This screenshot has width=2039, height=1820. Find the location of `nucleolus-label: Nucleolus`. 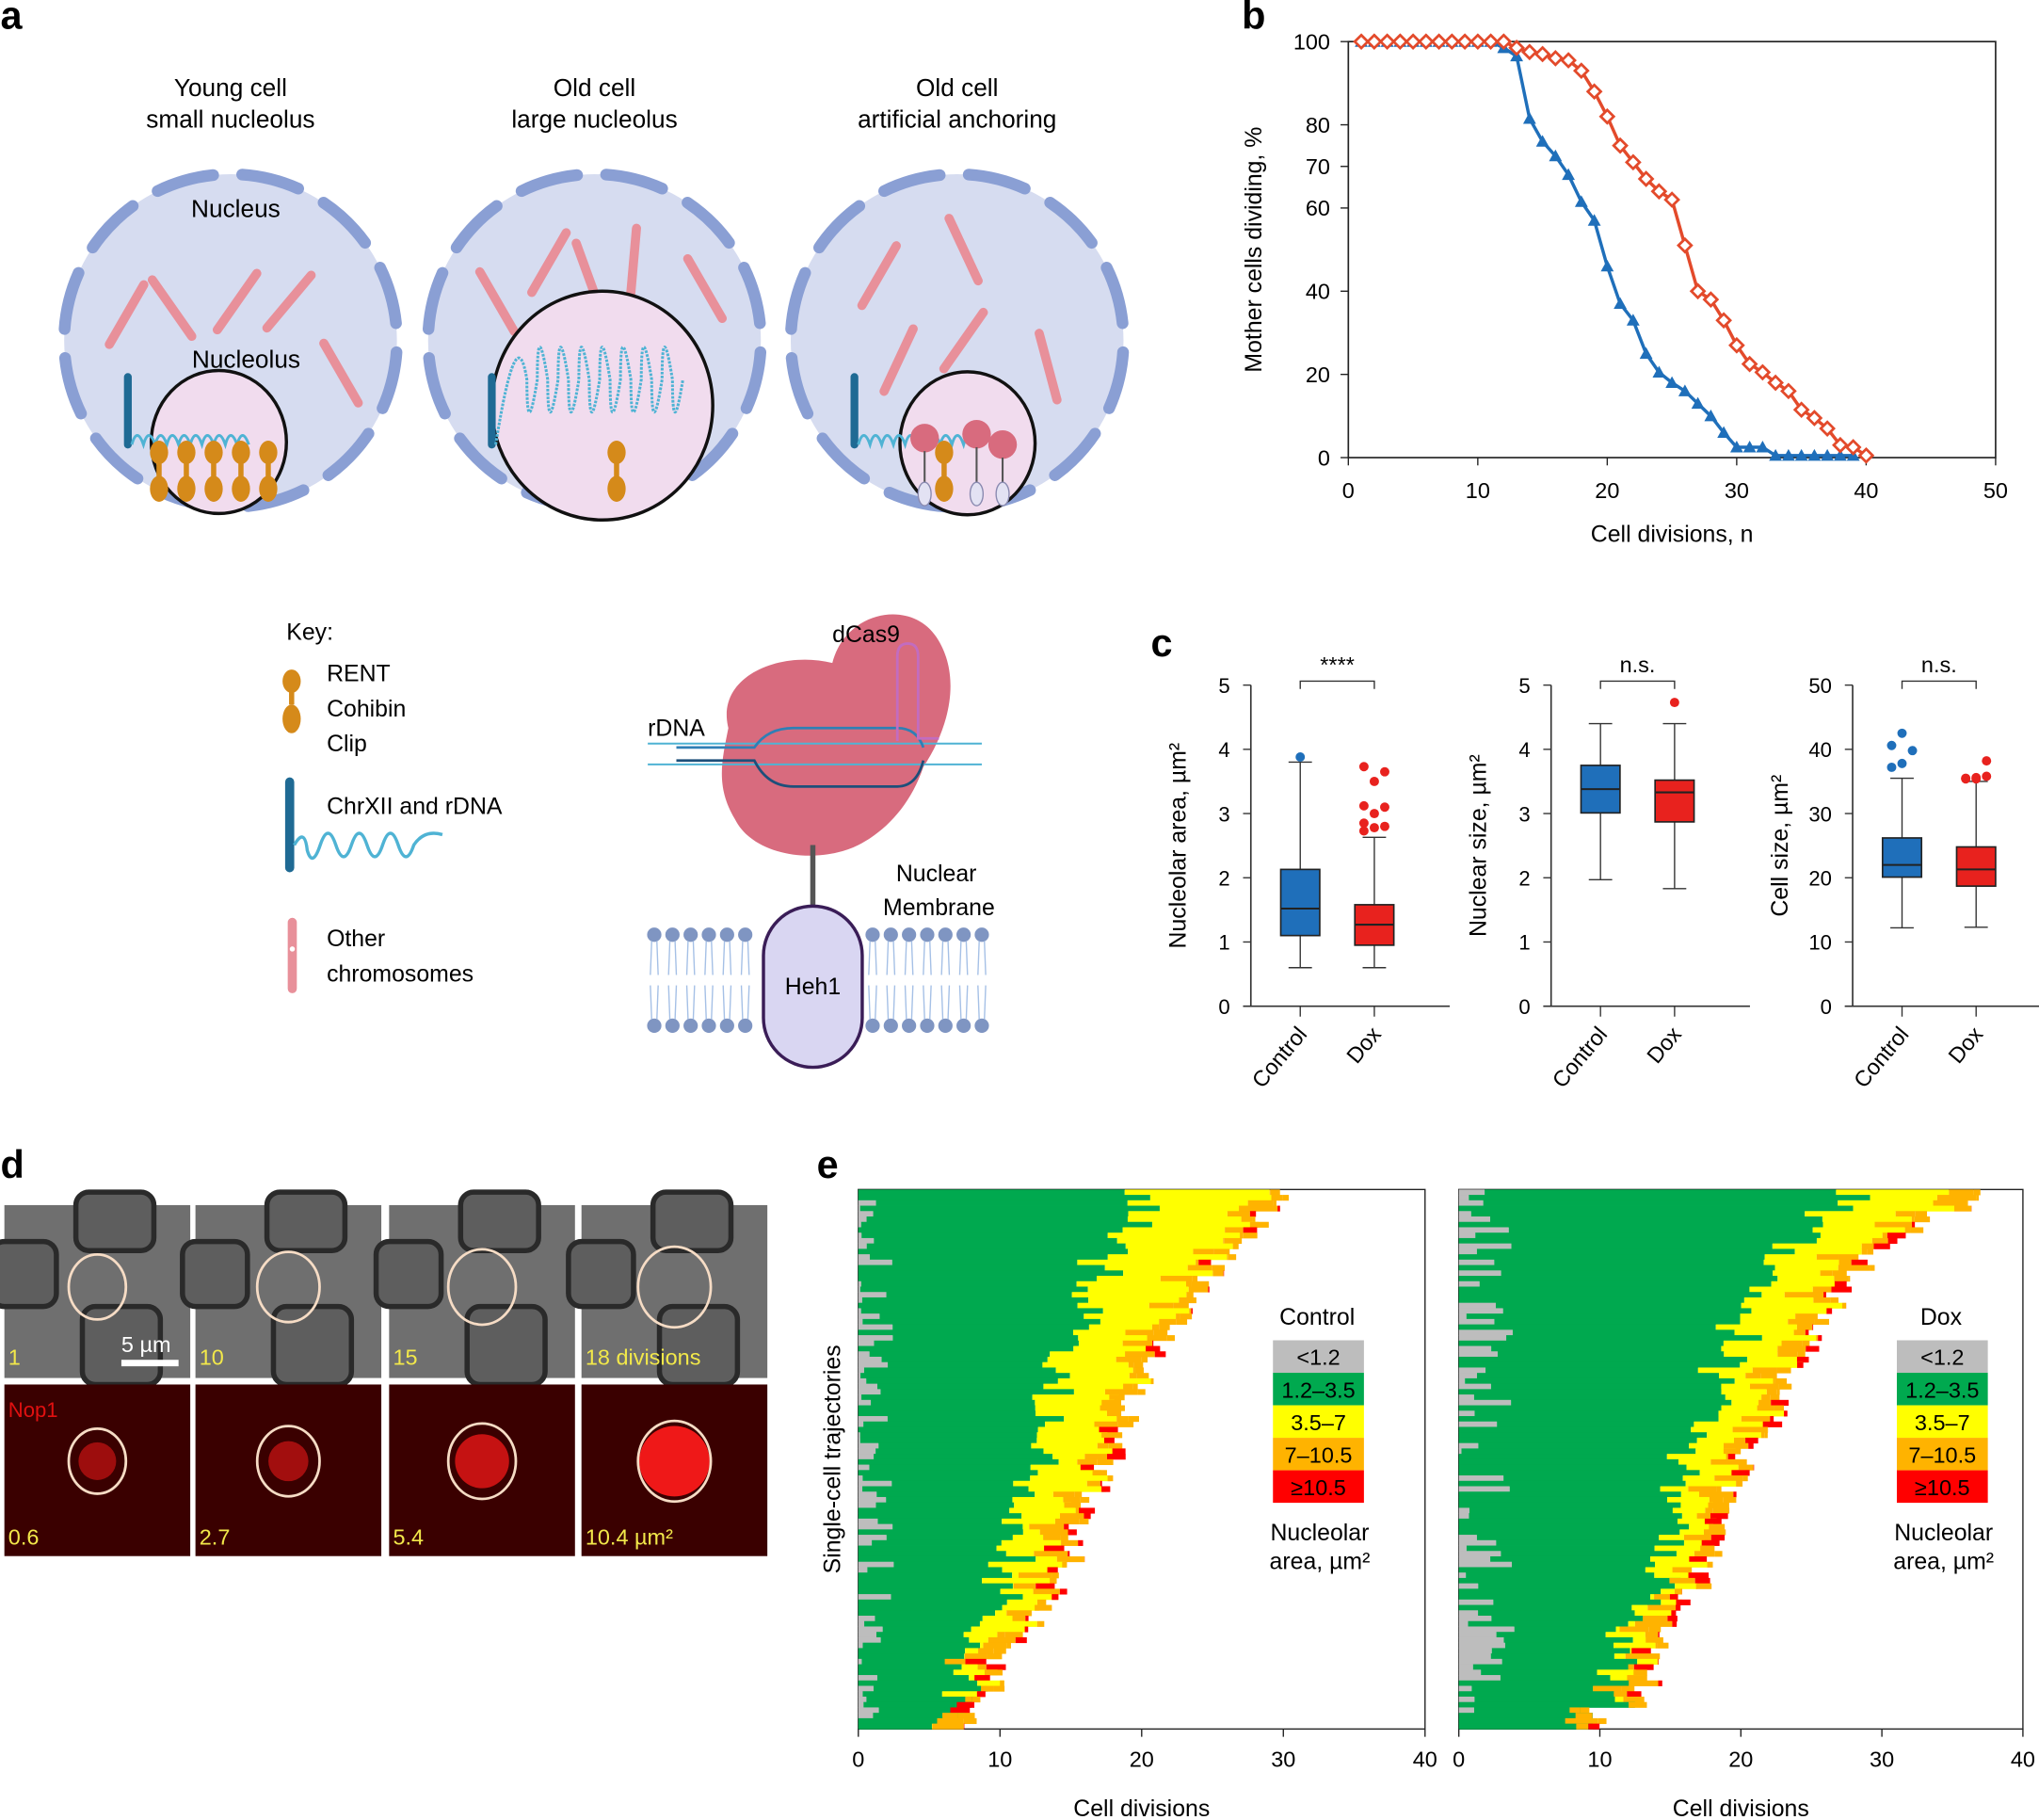

nucleolus-label: Nucleolus is located at coordinates (246, 360).